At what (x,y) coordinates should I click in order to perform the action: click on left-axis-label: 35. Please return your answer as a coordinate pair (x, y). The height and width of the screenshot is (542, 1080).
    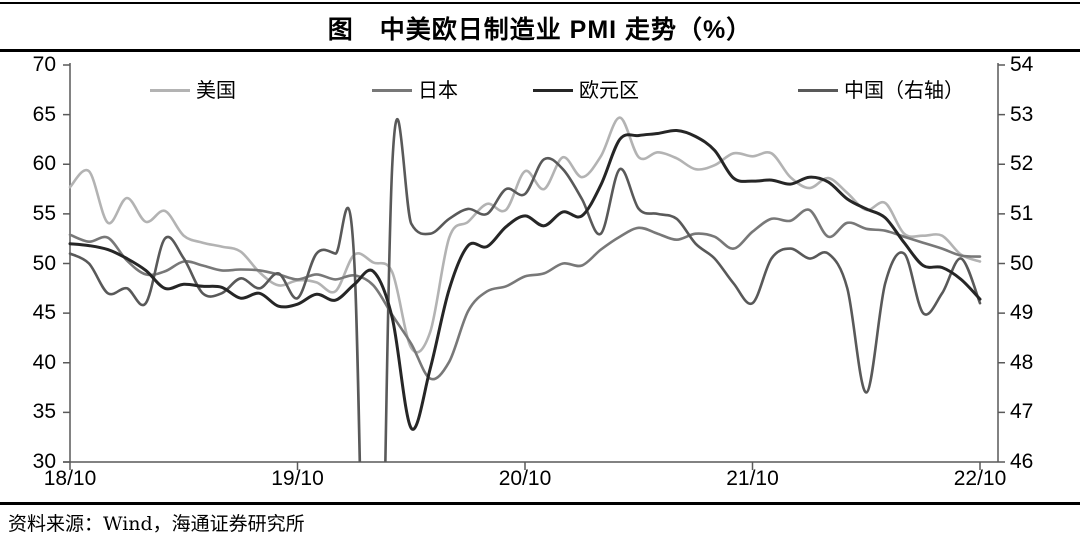
    Looking at the image, I should click on (44, 412).